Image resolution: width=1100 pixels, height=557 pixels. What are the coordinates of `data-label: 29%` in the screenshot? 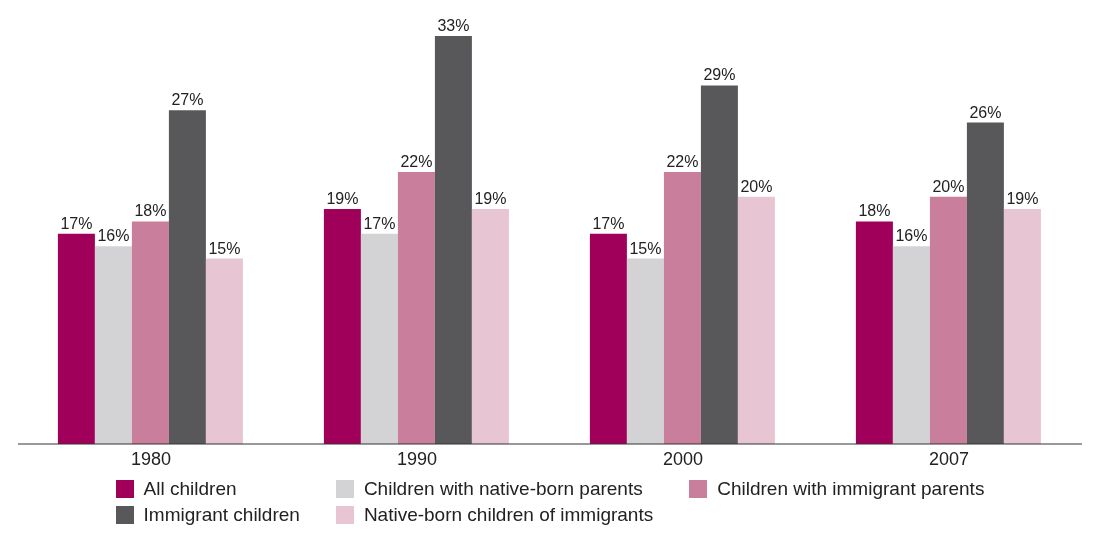 It's located at (719, 75).